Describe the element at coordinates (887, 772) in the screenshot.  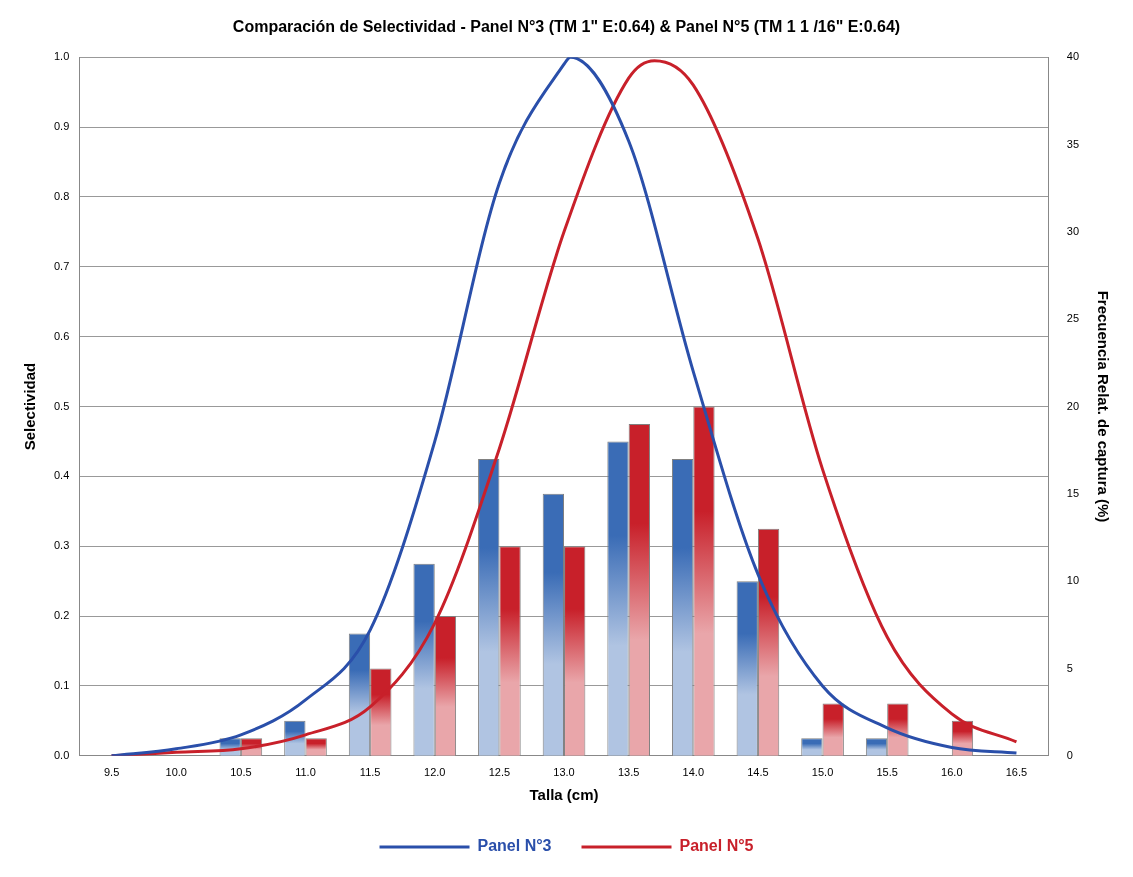
I see `x-tick-label: 15.5` at that location.